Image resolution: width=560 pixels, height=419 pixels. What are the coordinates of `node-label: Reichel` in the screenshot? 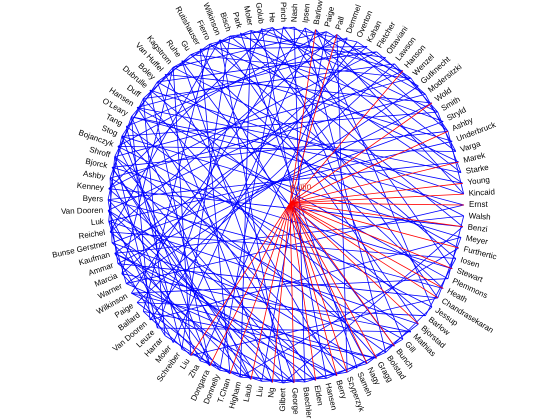 It's located at (92, 234).